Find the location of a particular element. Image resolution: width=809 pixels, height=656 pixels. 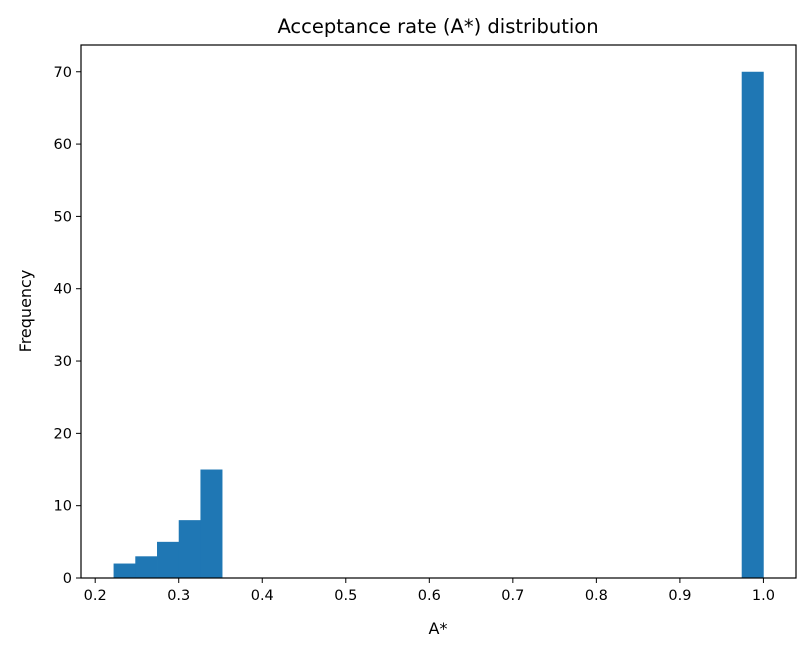

x-tick-label: 1.0 is located at coordinates (763, 596).